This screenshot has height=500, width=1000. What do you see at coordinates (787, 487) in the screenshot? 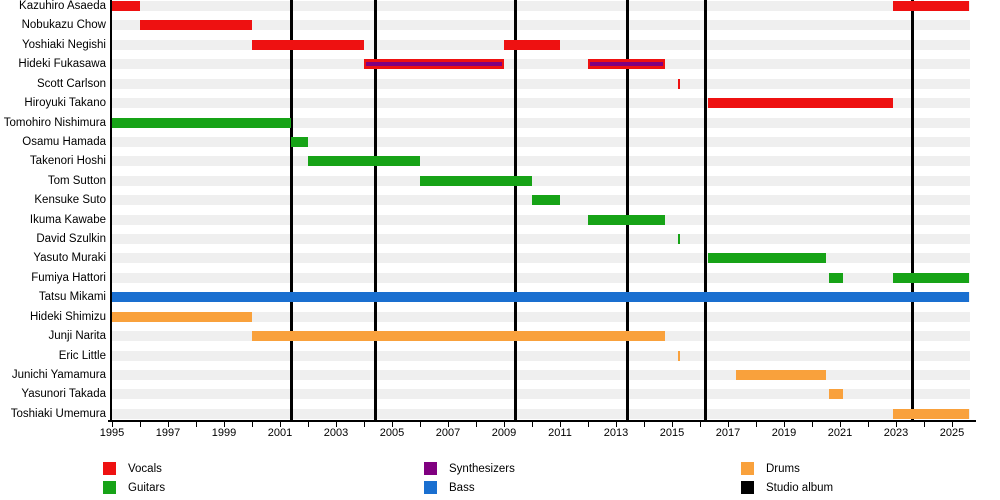
I see `legend-item-studio_album: Studio album` at bounding box center [787, 487].